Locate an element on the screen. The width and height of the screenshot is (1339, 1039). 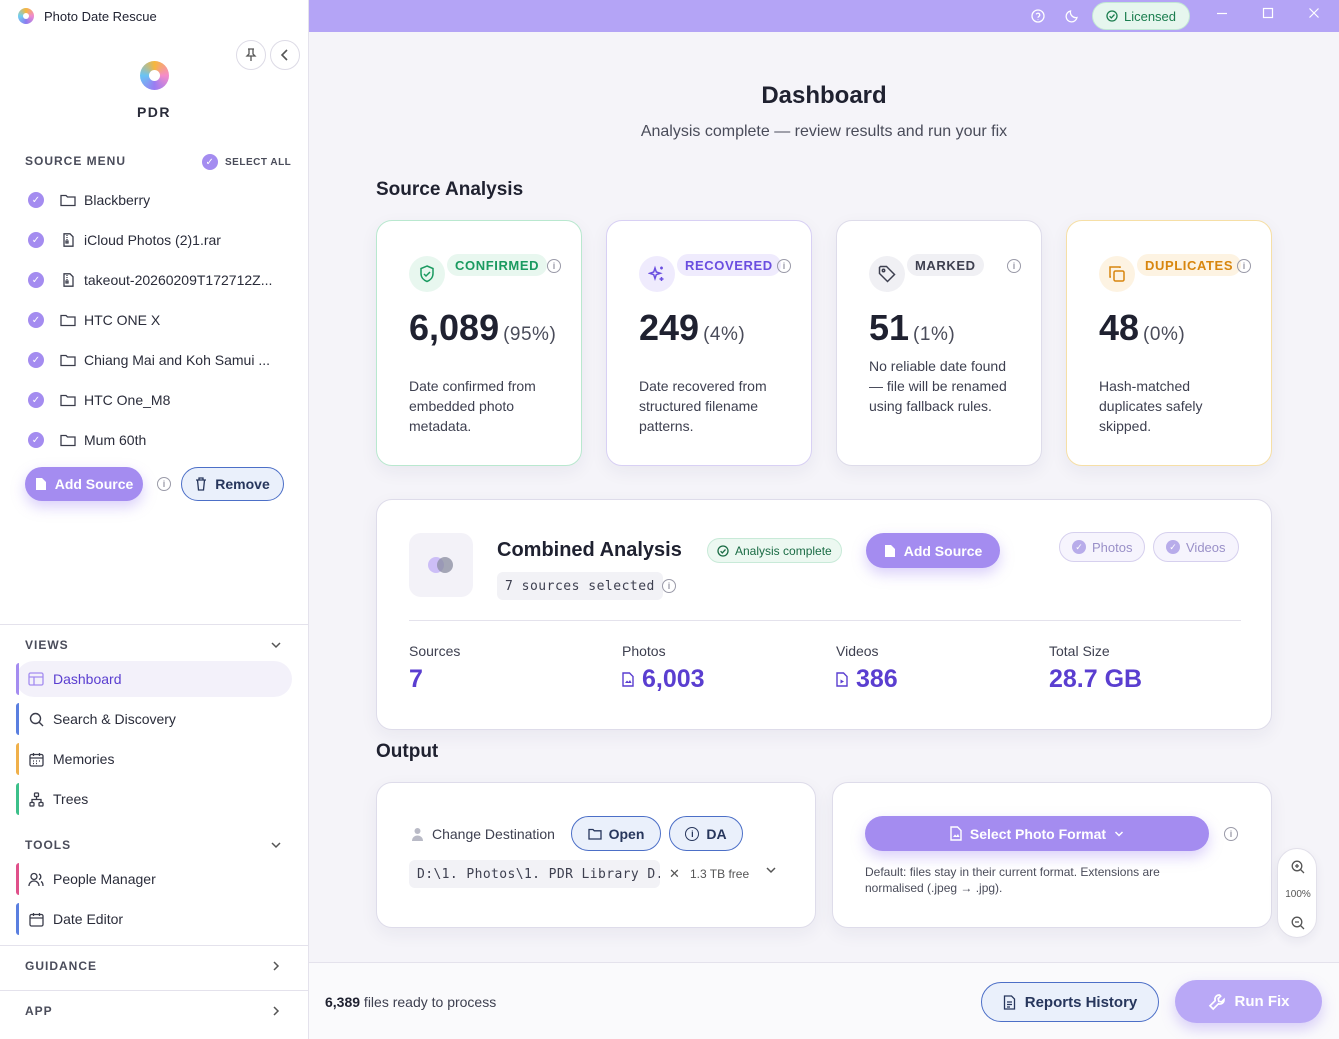
analysis-complete-badge: Analysis complete is located at coordinates (774, 550).